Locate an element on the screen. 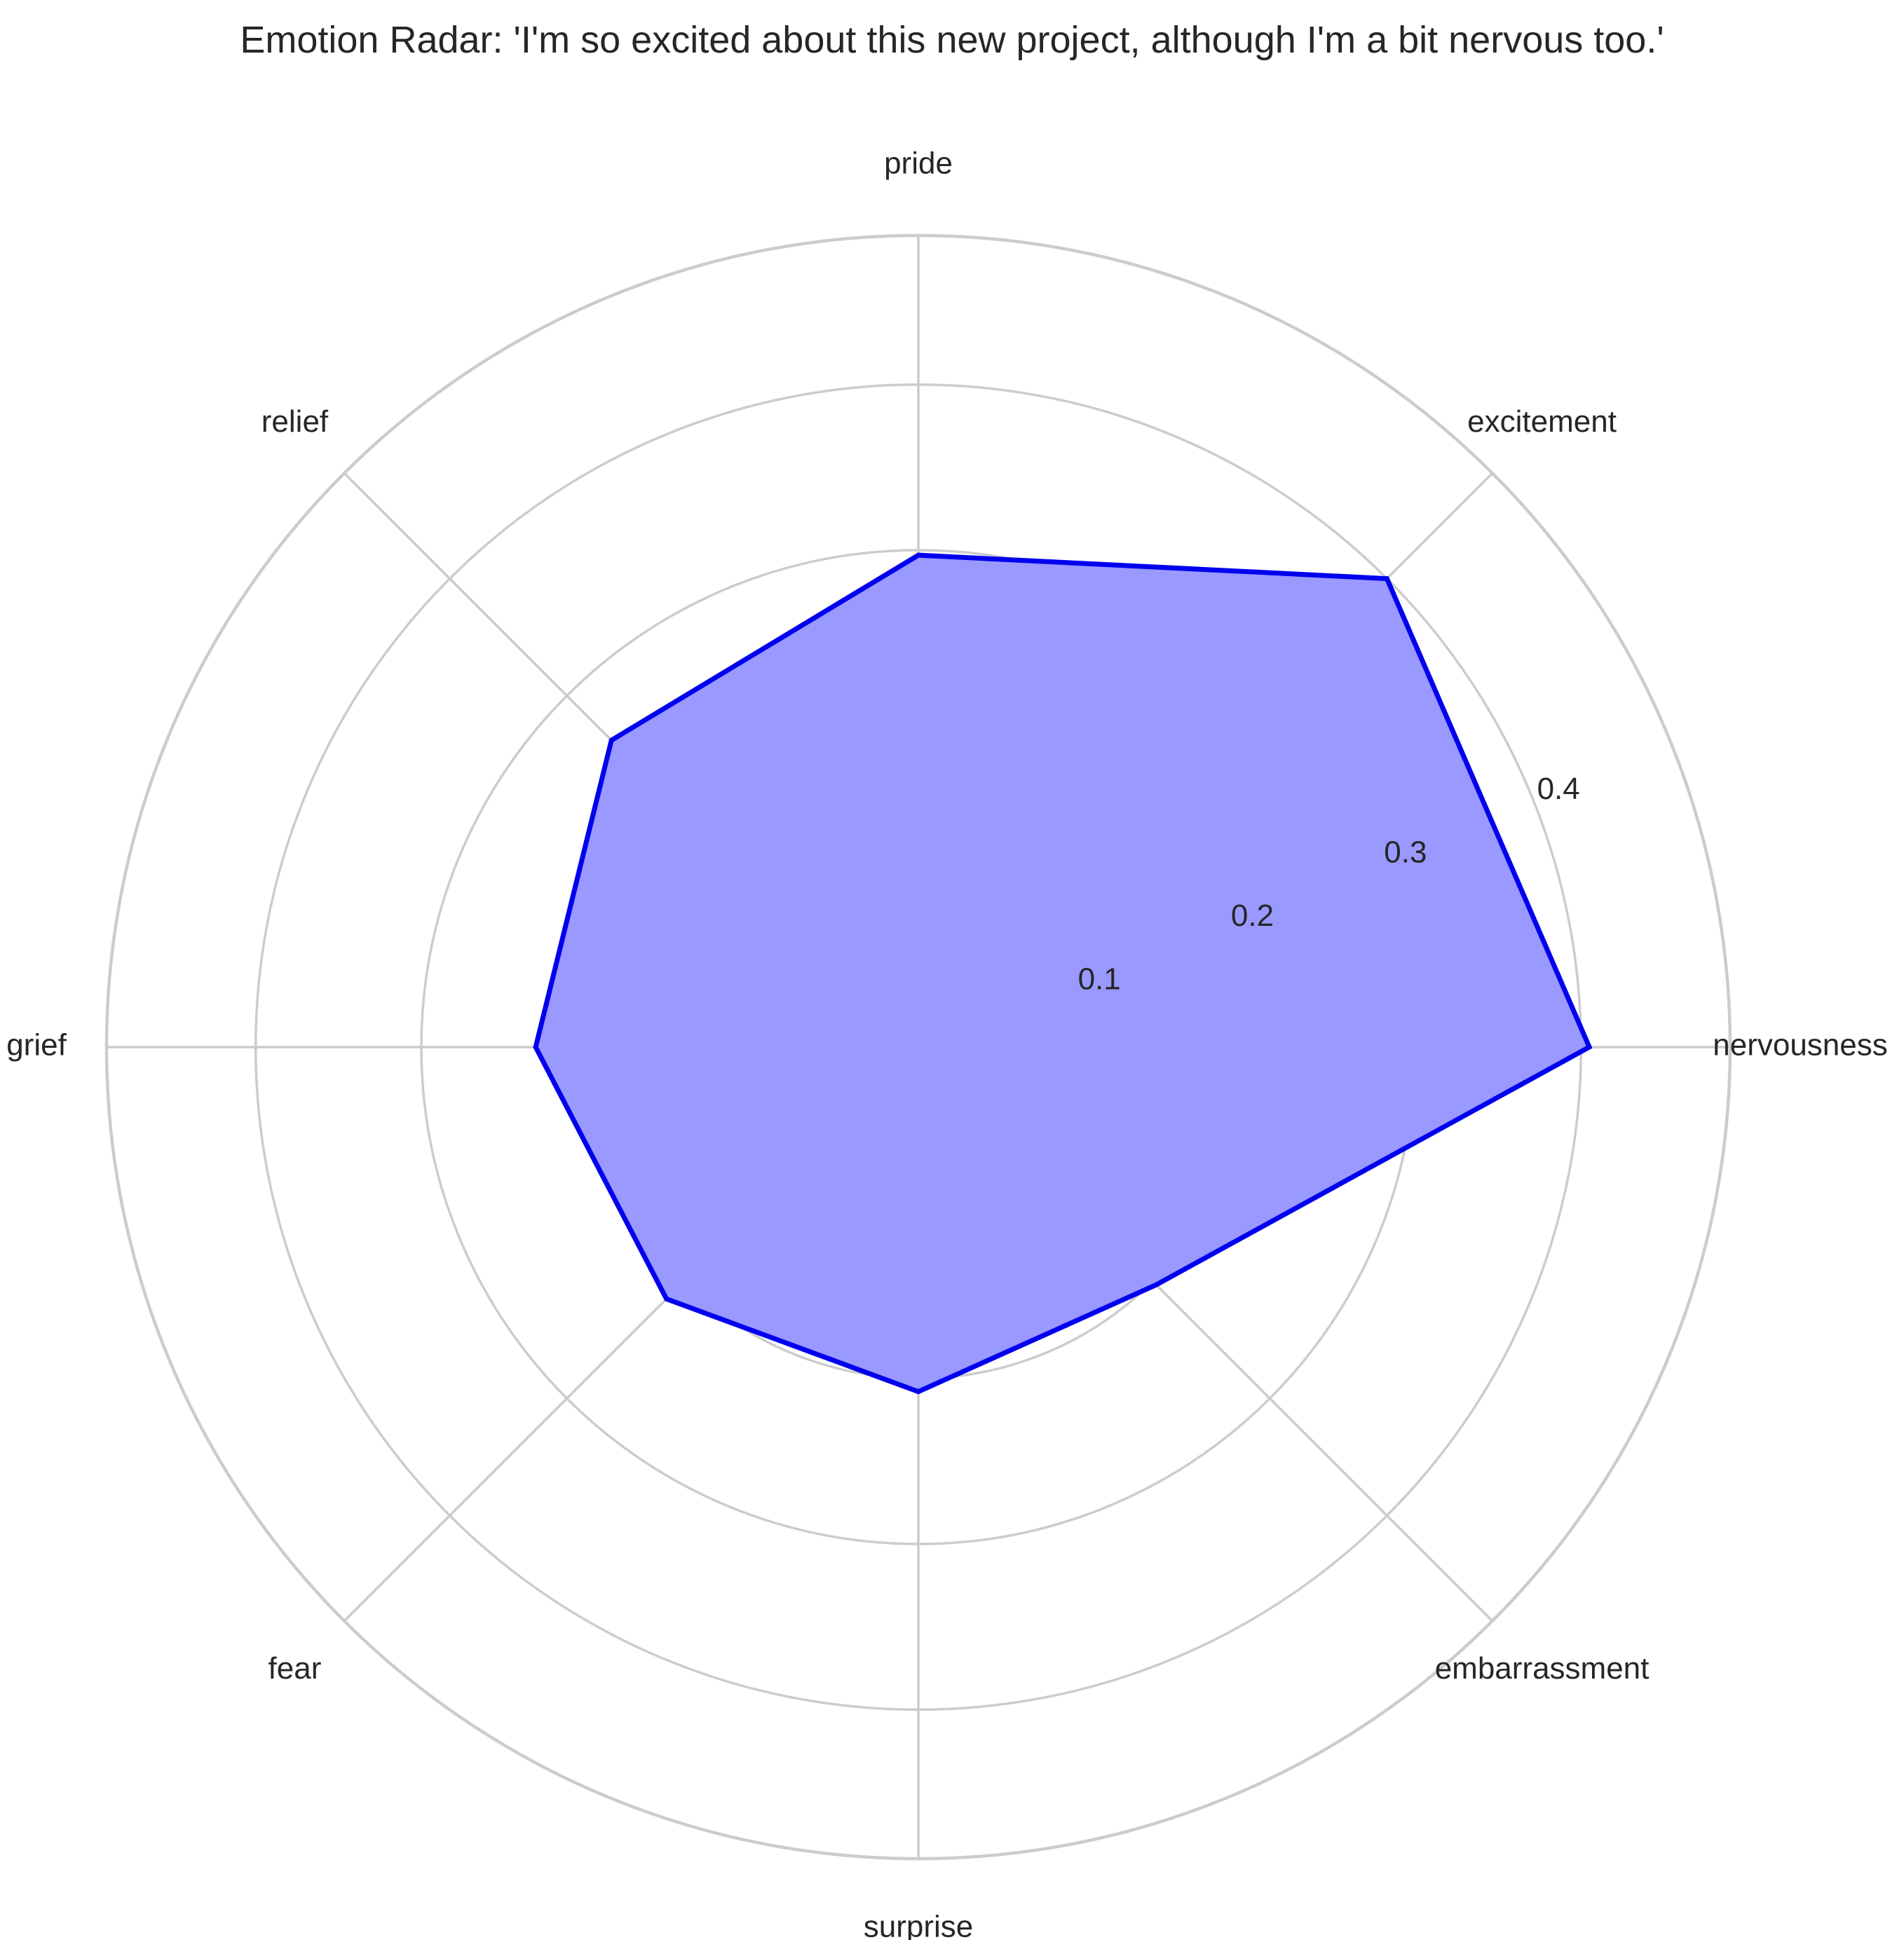 This screenshot has height=1940, width=1904. data-point-grief is located at coordinates (536, 1047).